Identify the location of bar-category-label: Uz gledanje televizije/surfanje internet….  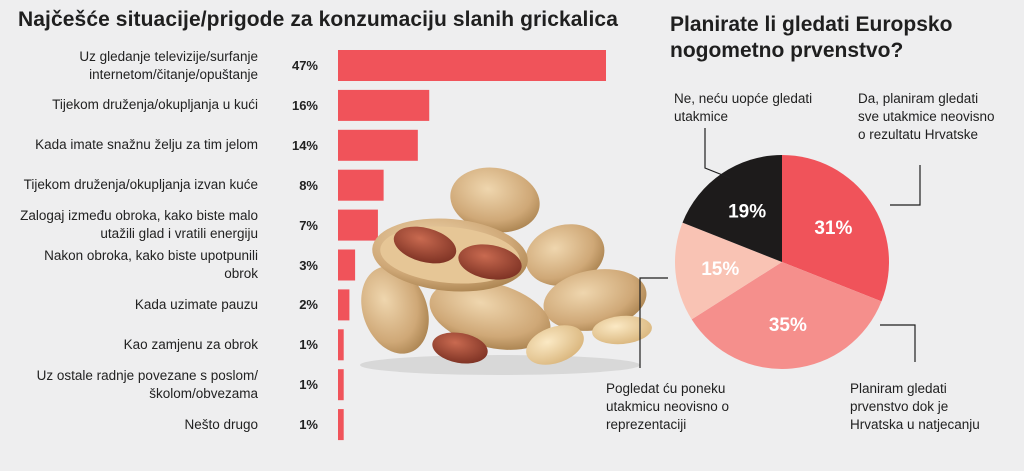
(168, 65).